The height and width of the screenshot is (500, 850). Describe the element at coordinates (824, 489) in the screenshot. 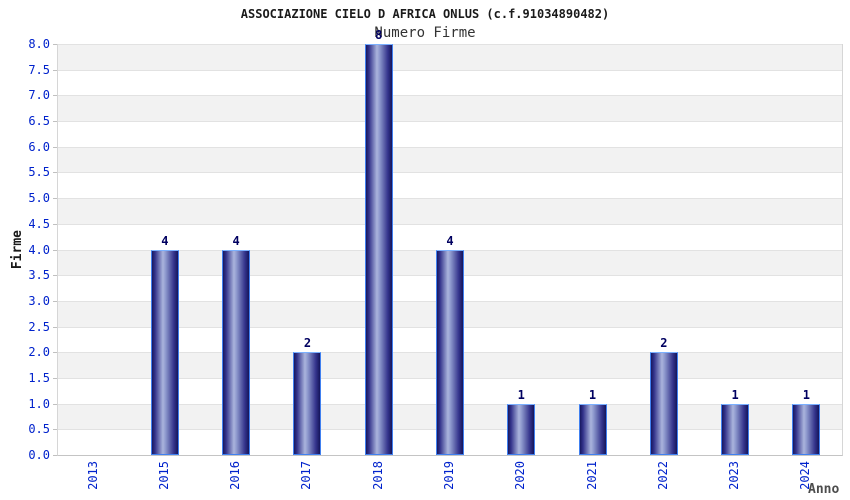

I see `x-axis-label: Anno` at that location.